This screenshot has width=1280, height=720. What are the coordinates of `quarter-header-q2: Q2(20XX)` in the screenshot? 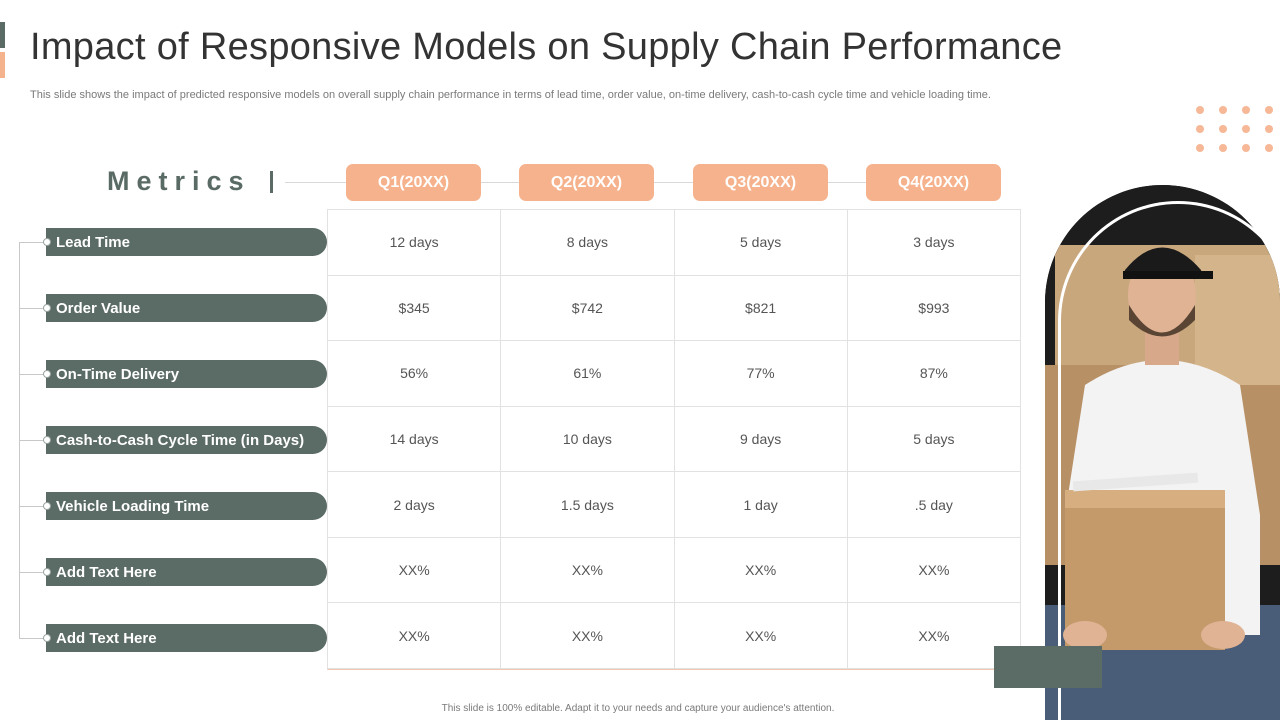 It's located at (586, 182).